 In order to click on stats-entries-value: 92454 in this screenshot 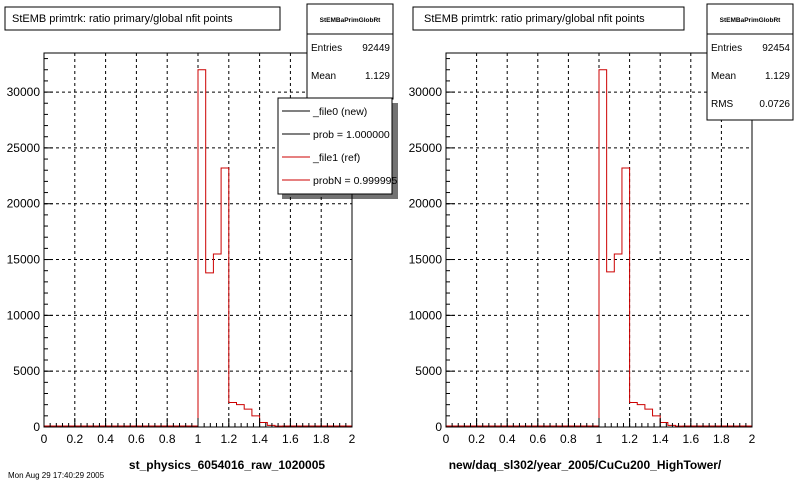, I will do `click(776, 48)`.